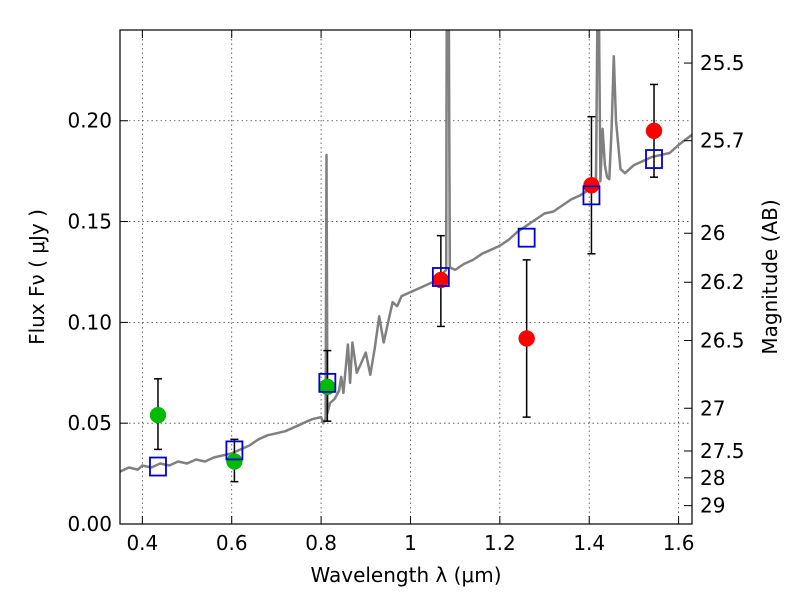 This screenshot has width=800, height=600. I want to click on right-tick-label: 29, so click(712, 506).